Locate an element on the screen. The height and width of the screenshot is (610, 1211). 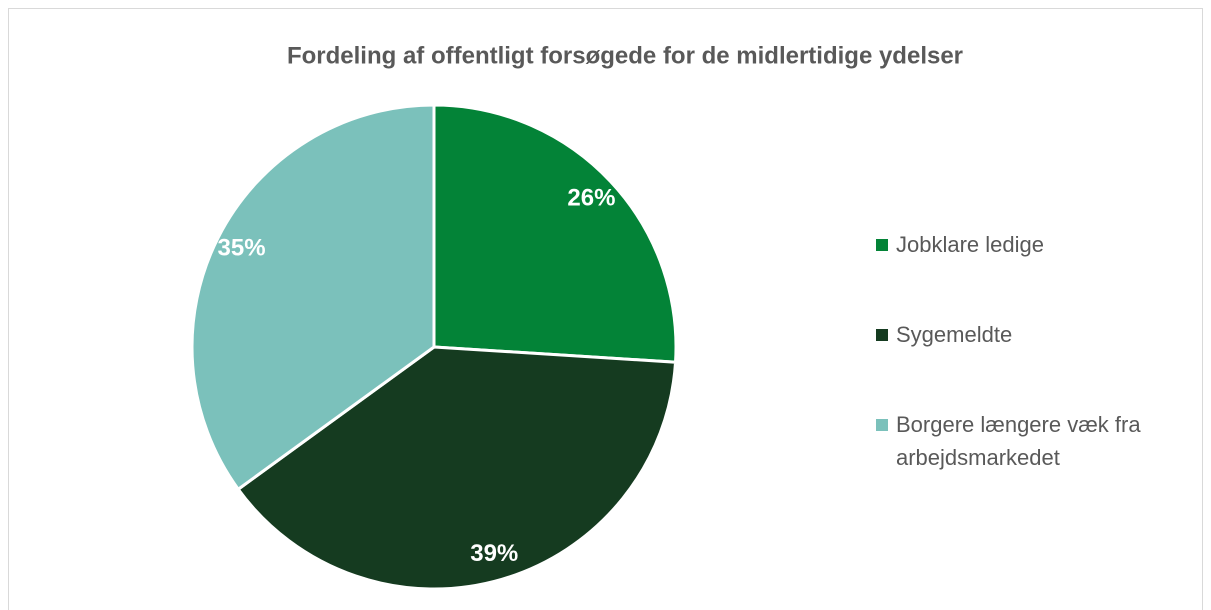
legend-item: Sygemeldte is located at coordinates (1037, 334).